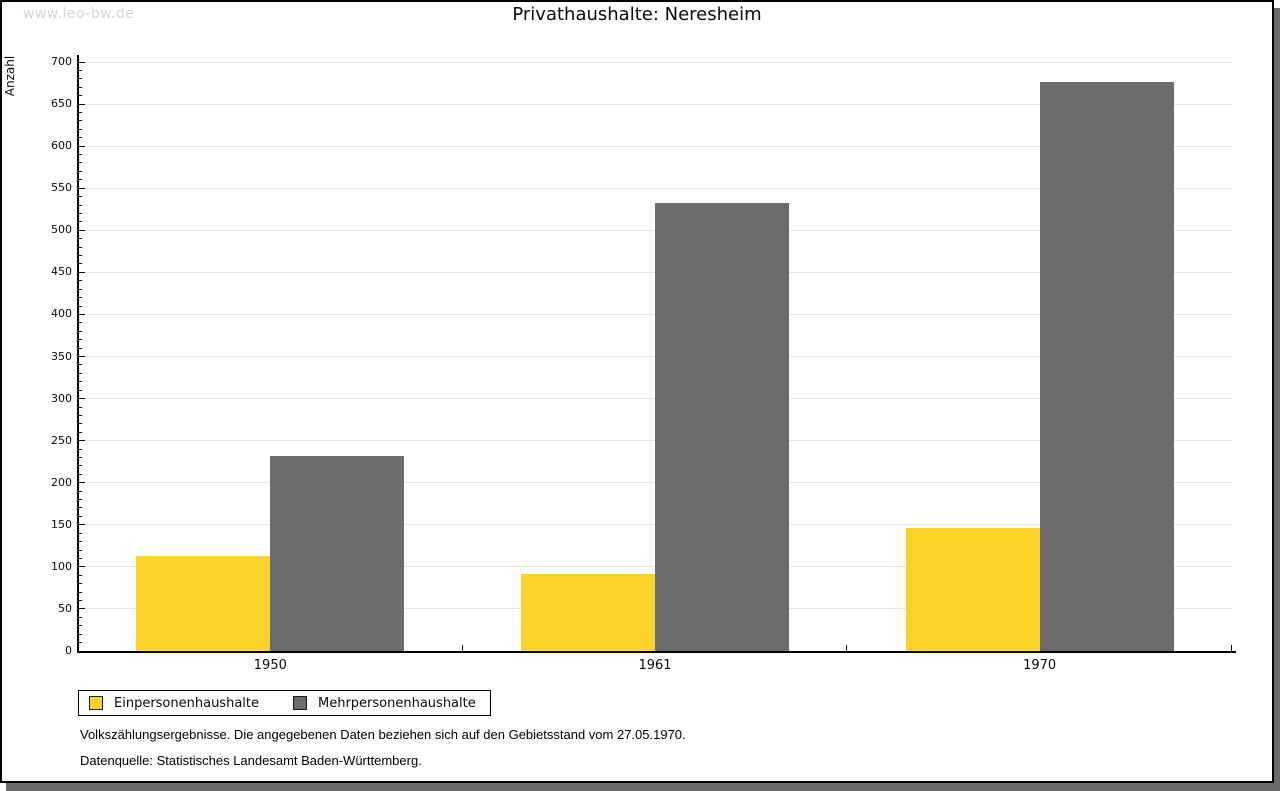 The height and width of the screenshot is (791, 1280). Describe the element at coordinates (68, 650) in the screenshot. I see `y-tick-label-0: 0` at that location.